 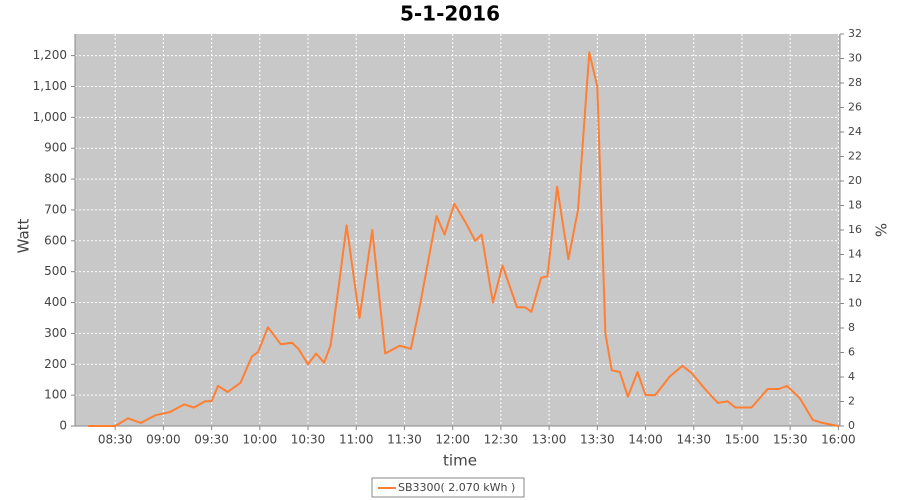 What do you see at coordinates (838, 440) in the screenshot?
I see `x-tick-label: 16:00` at bounding box center [838, 440].